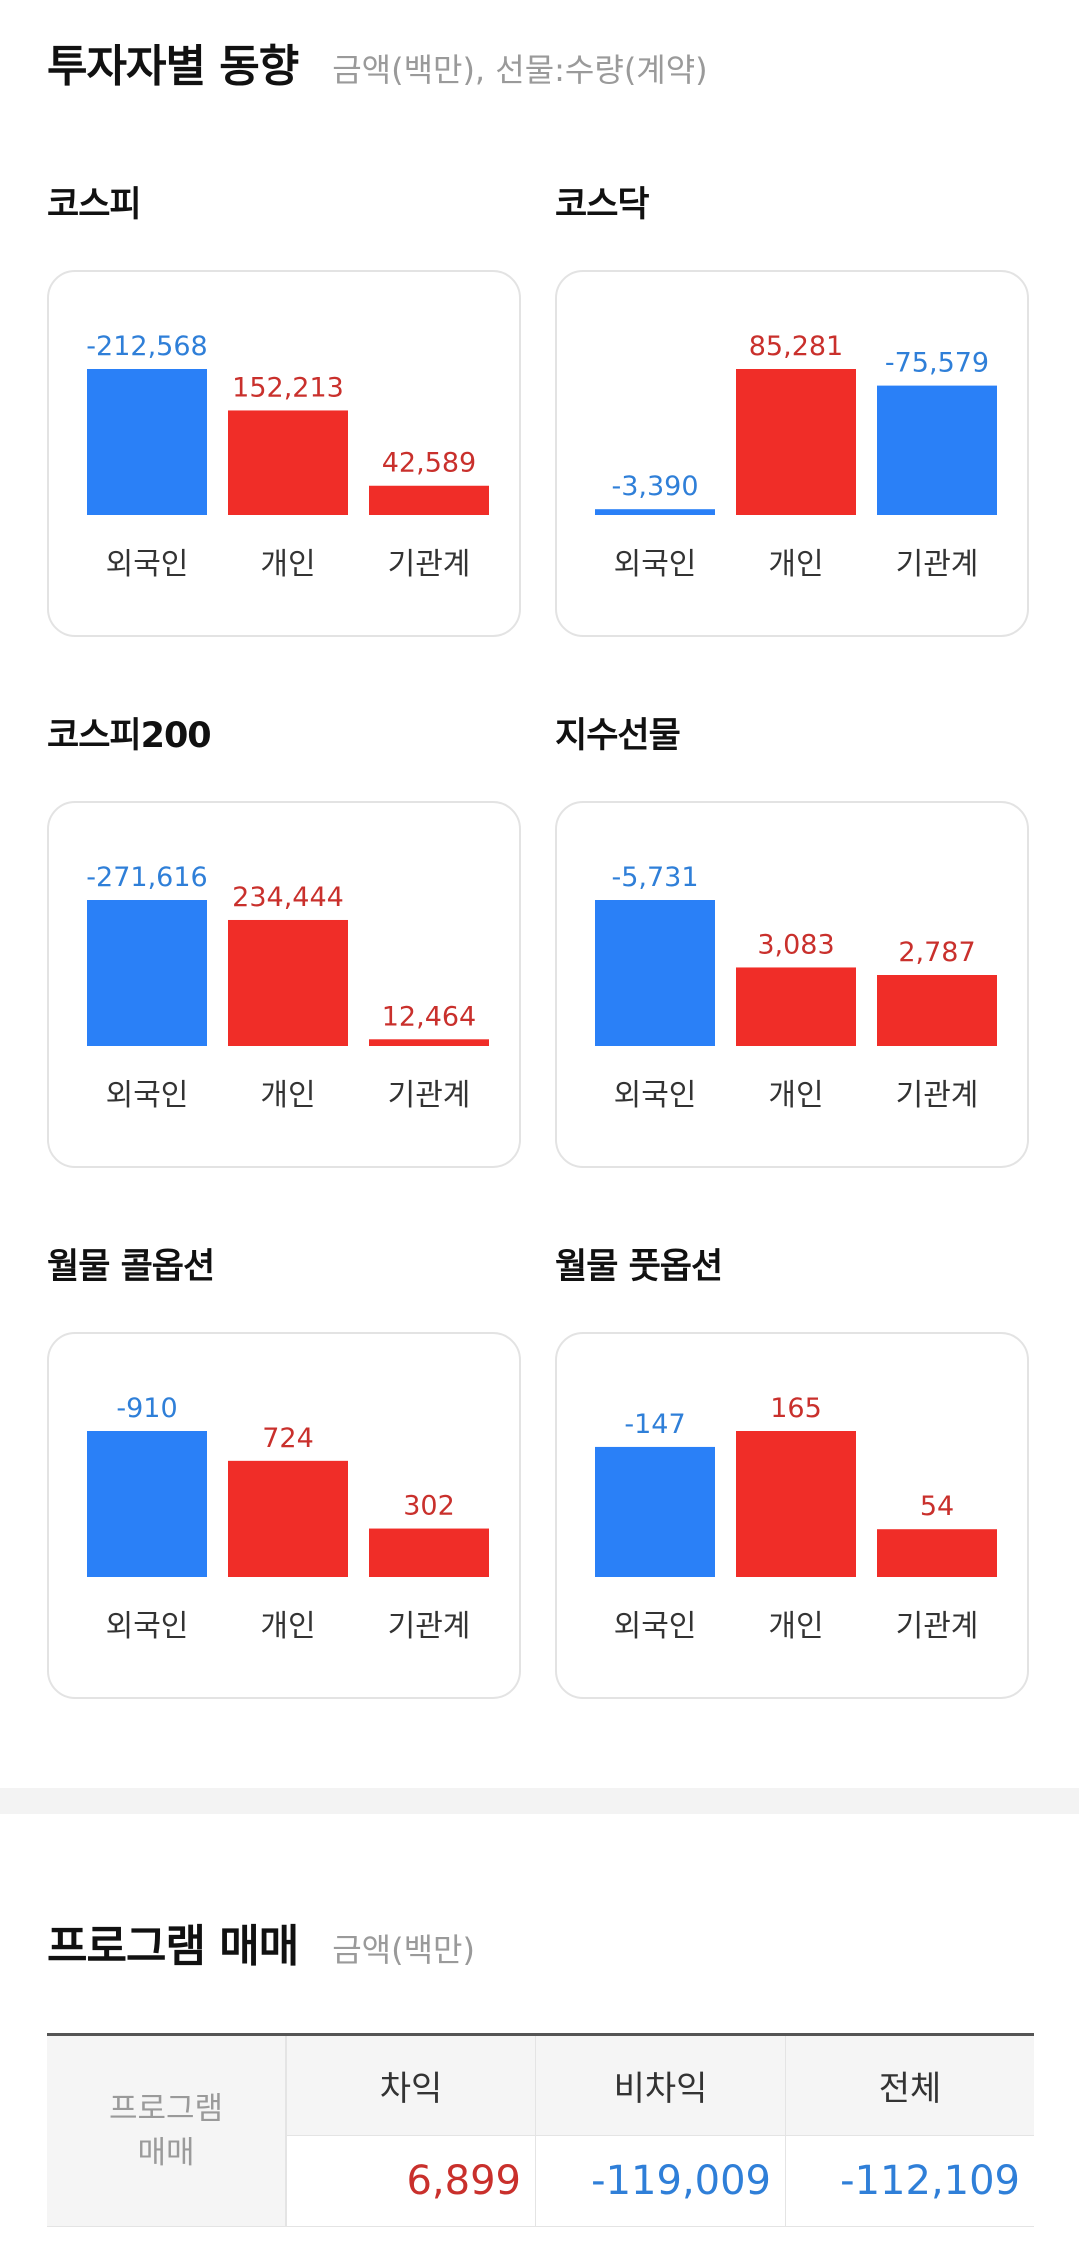 The image size is (1079, 2247). What do you see at coordinates (796, 1408) in the screenshot?
I see `value-label-individual: 165` at bounding box center [796, 1408].